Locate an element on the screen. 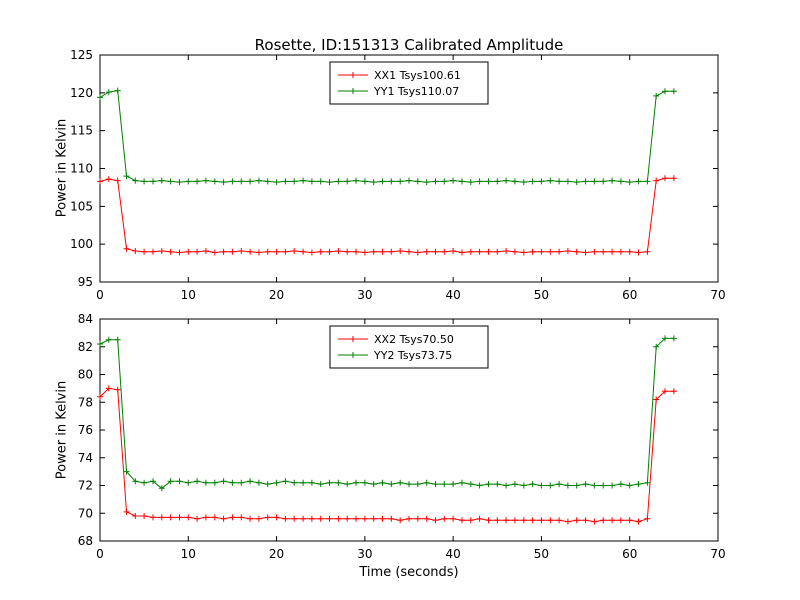 The image size is (800, 600). y-tick-label: 72 is located at coordinates (85, 486).